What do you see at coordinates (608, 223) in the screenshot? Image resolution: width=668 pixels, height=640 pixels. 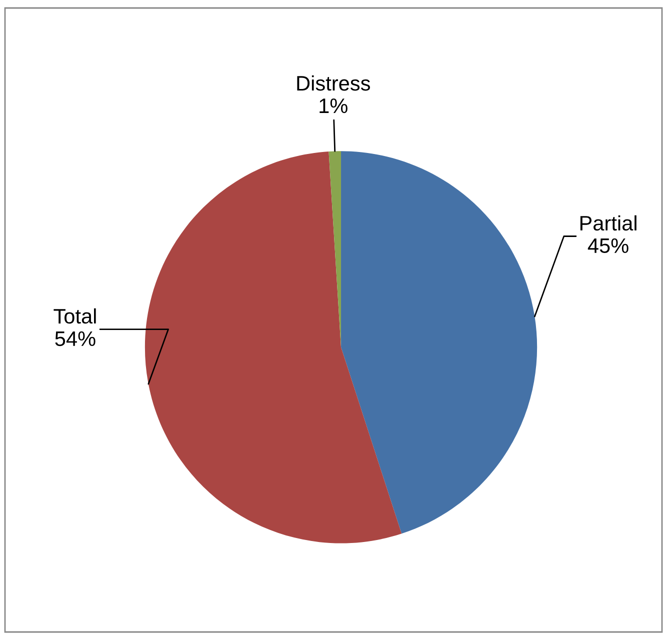 I see `slice-label: Partial` at bounding box center [608, 223].